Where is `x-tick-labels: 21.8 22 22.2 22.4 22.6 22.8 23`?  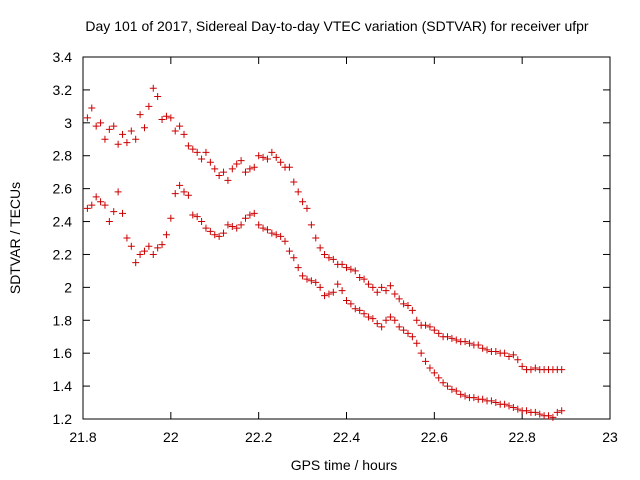
x-tick-labels: 21.8 22 22.2 22.4 22.6 22.8 23 is located at coordinates (343, 437).